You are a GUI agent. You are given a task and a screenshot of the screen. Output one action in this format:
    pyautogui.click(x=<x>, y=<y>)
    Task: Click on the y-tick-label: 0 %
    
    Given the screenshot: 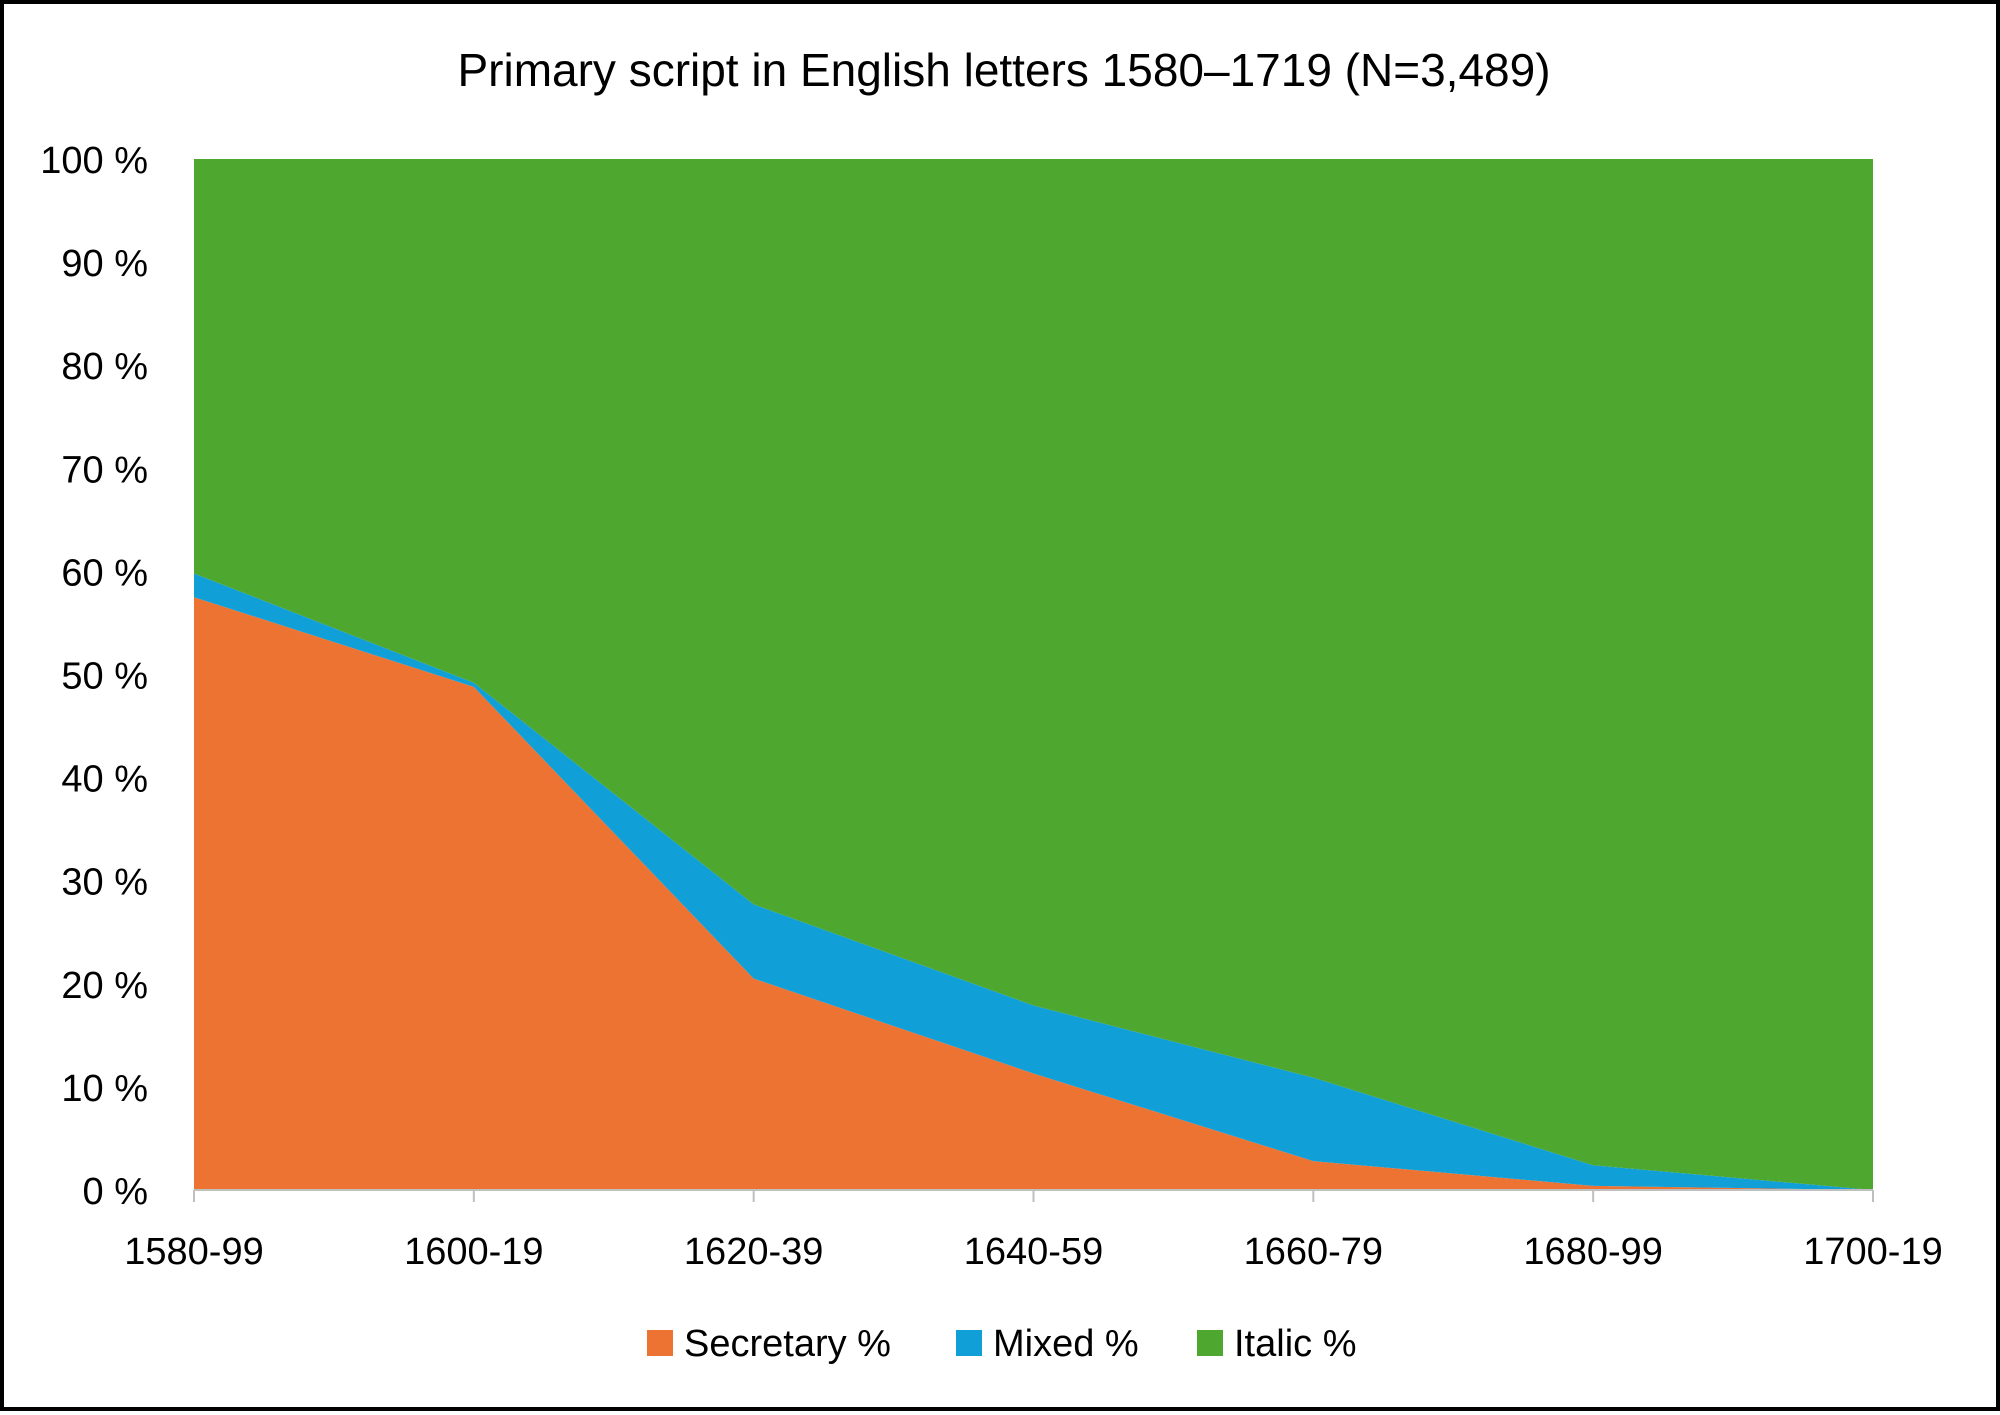 What is the action you would take?
    pyautogui.click(x=115, y=1192)
    